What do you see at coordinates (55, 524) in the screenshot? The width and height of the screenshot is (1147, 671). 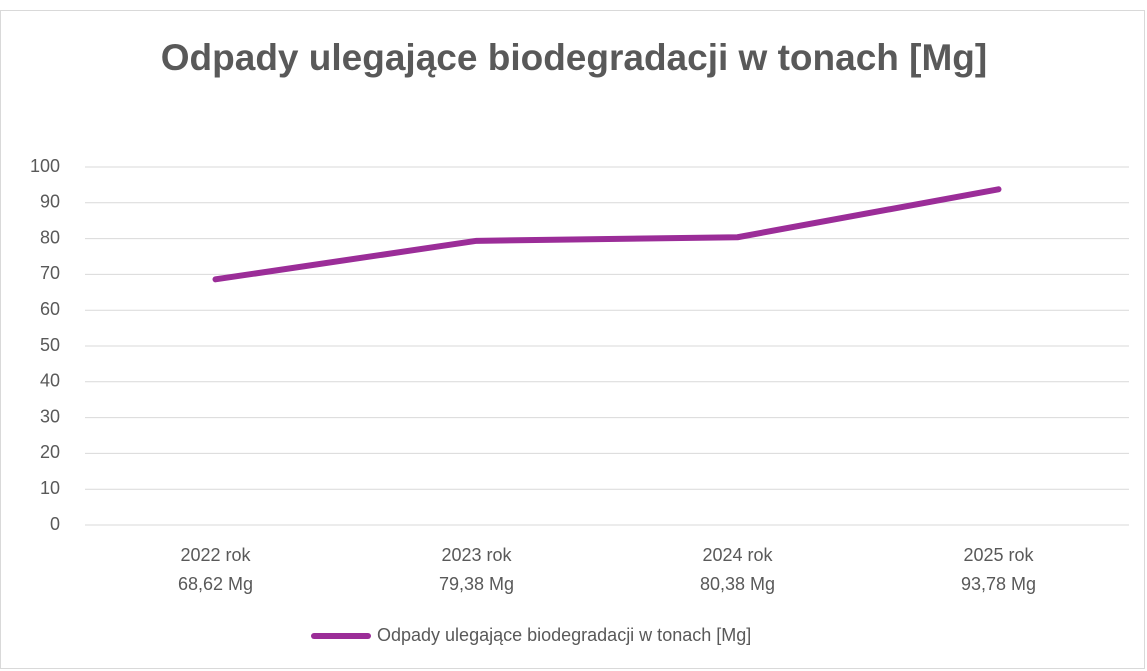 I see `y-tick-label: 0` at bounding box center [55, 524].